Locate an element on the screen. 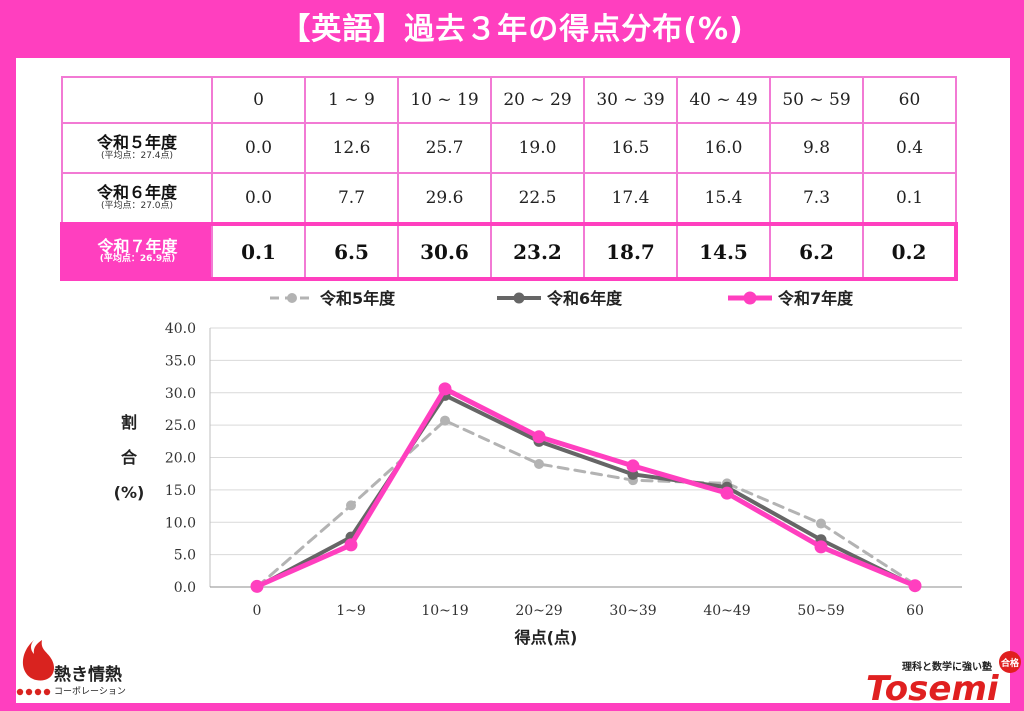 This screenshot has height=711, width=1024. company-logo: 熱き情熱 コーポレーション is located at coordinates (71, 645).